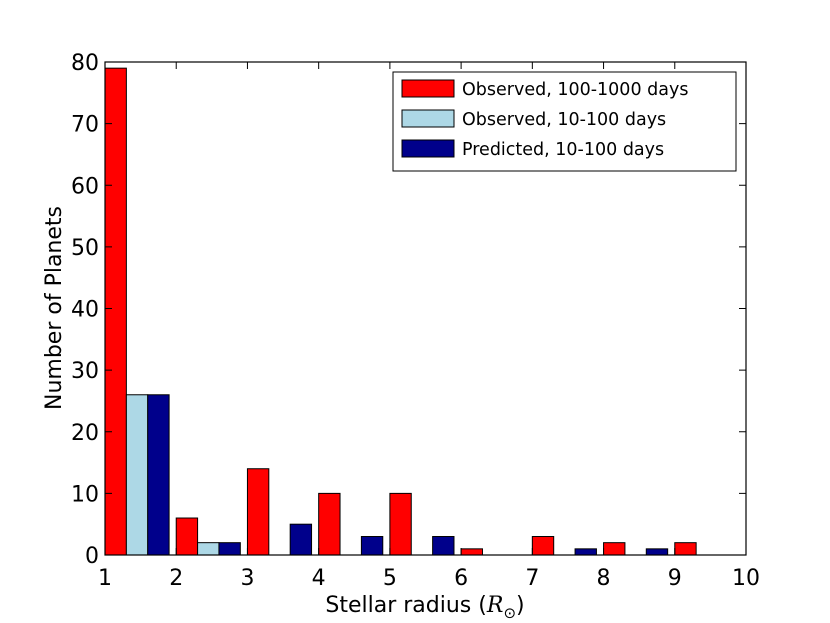  Describe the element at coordinates (563, 150) in the screenshot. I see `legend-label: Predicted, 10-100 days` at that location.